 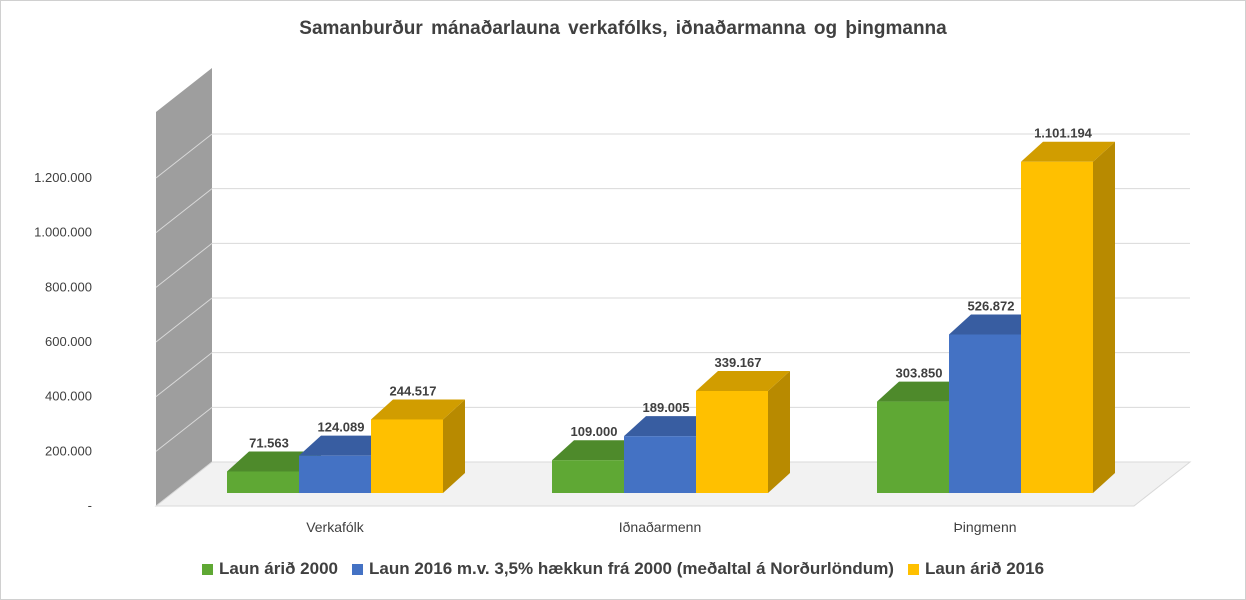 I want to click on data-label: 244.517, so click(x=413, y=390).